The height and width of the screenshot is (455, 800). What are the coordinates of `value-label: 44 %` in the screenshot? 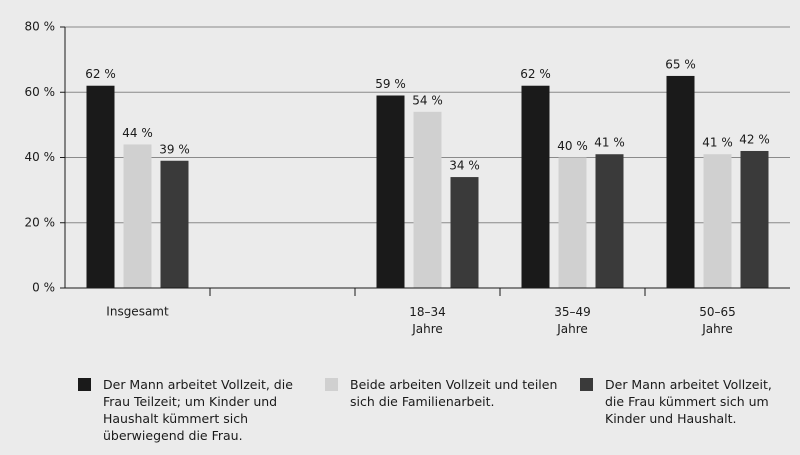 It's located at (137, 133).